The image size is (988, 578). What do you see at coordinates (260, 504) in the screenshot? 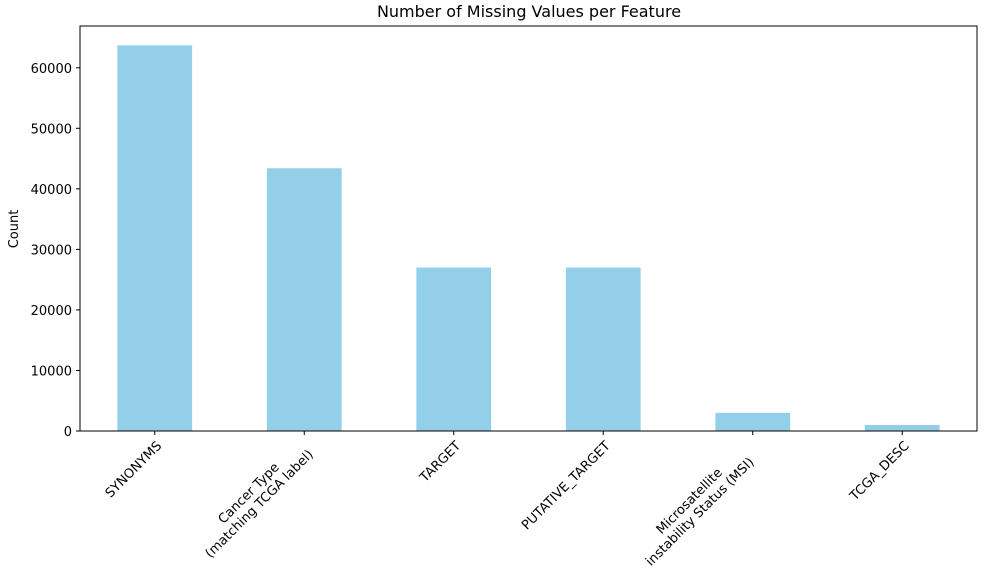
I see `x-tick-label-line: (matching TCGA label)` at bounding box center [260, 504].